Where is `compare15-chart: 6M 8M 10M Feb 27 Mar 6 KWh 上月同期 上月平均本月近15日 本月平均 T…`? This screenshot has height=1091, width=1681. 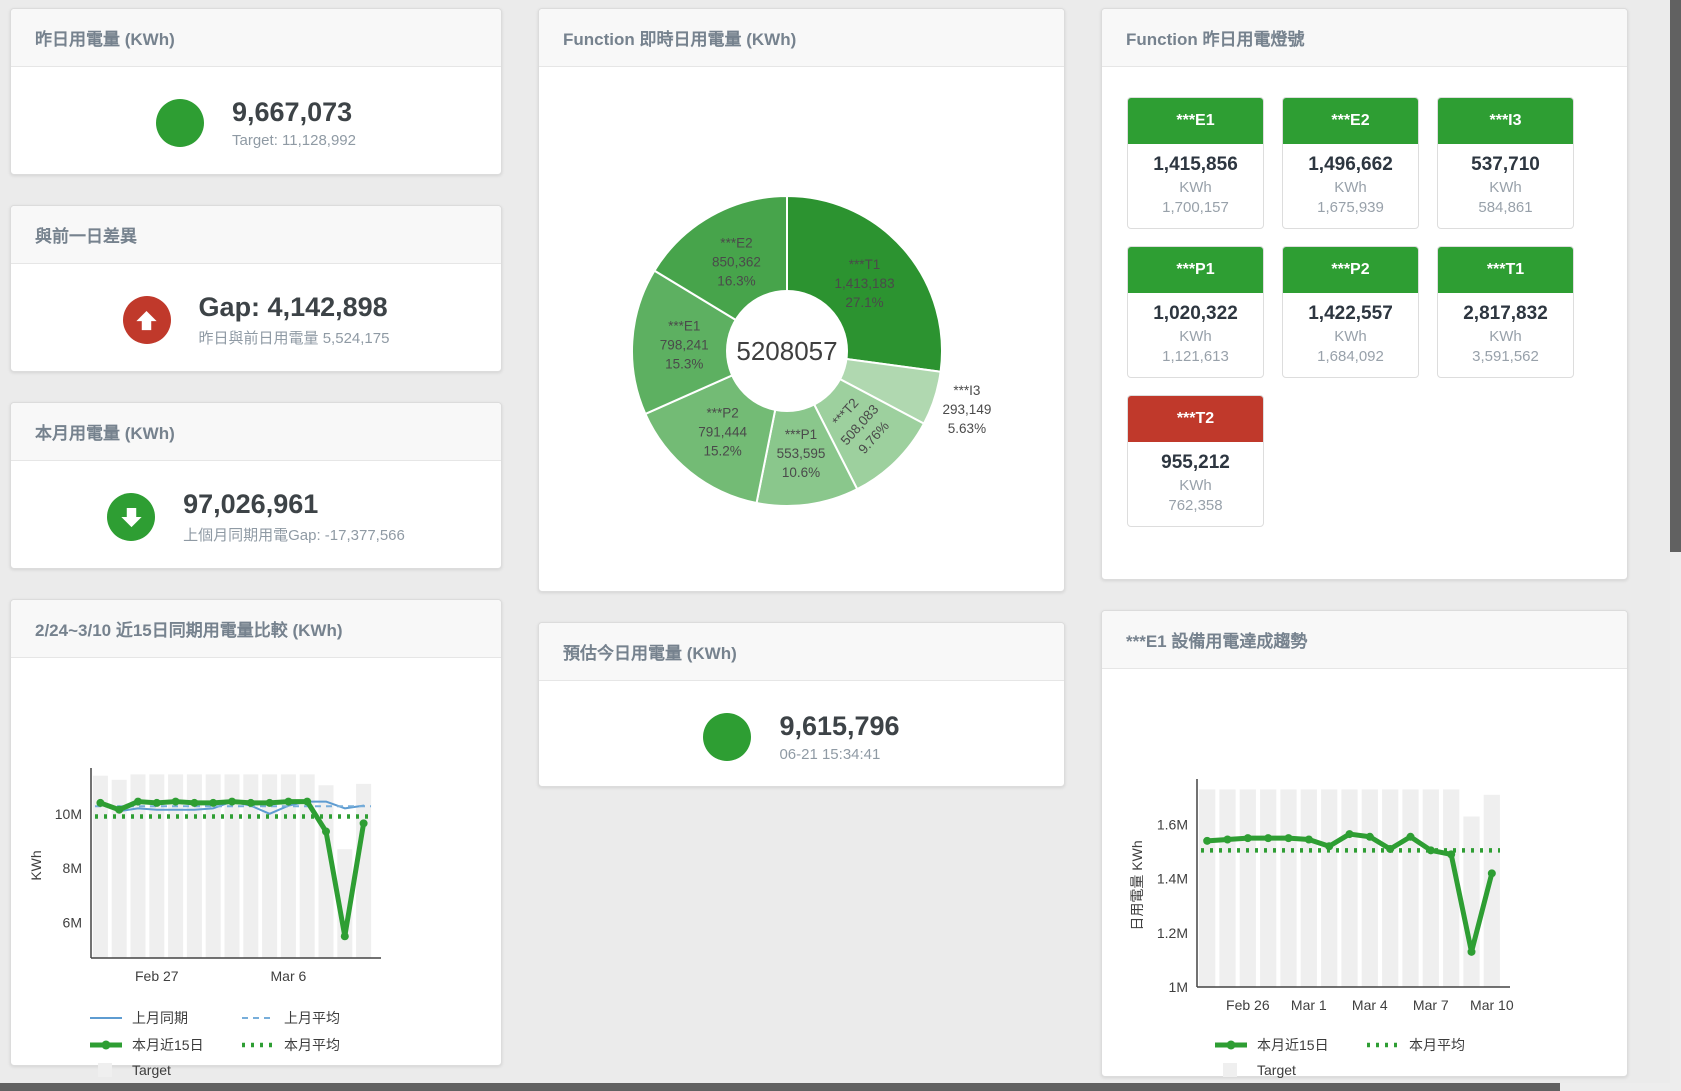
compare15-chart: 6M 8M 10M Feb 27 Mar 6 KWh 上月同期 上月平均本月近15日 本月平均 T… is located at coordinates (256, 868).